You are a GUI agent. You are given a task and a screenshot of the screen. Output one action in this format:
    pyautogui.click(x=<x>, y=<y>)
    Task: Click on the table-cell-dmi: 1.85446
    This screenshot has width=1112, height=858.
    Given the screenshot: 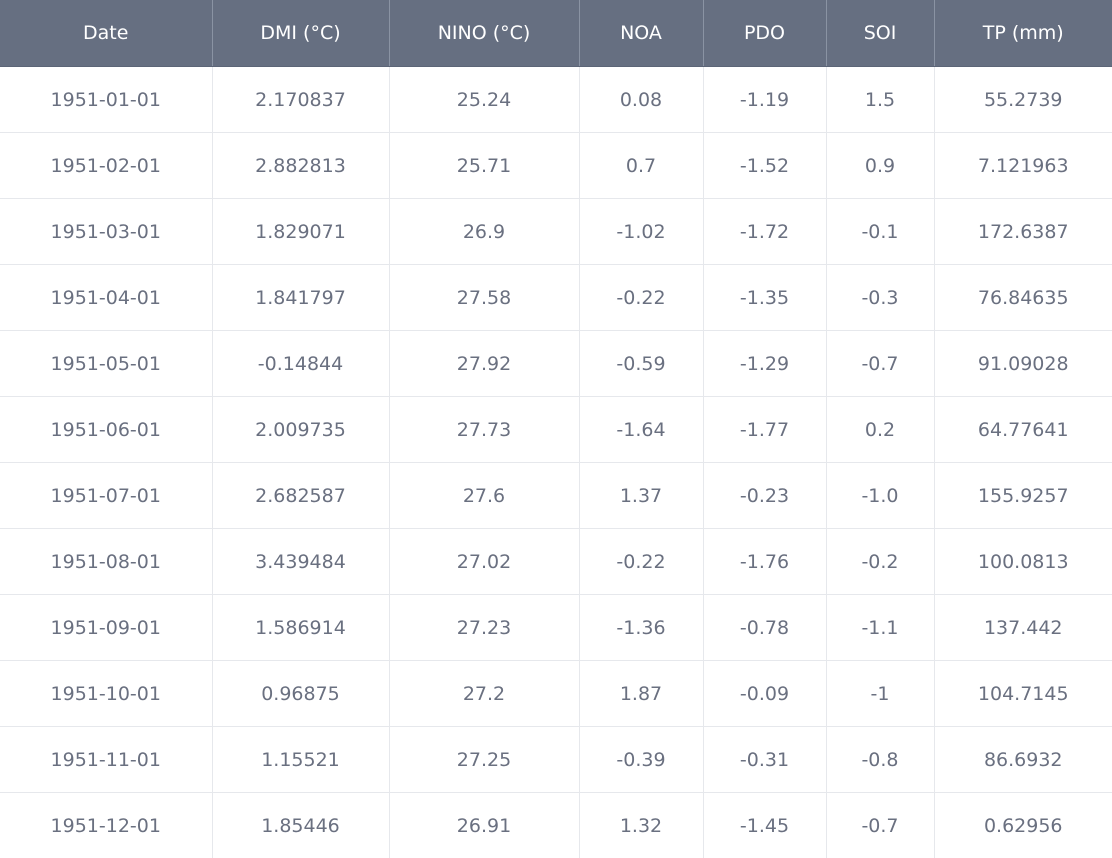 What is the action you would take?
    pyautogui.click(x=301, y=825)
    